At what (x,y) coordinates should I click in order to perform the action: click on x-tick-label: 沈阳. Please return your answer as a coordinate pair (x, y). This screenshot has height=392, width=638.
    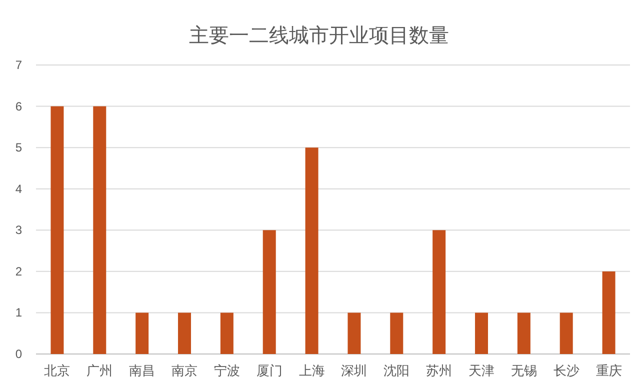
    Looking at the image, I should click on (397, 370).